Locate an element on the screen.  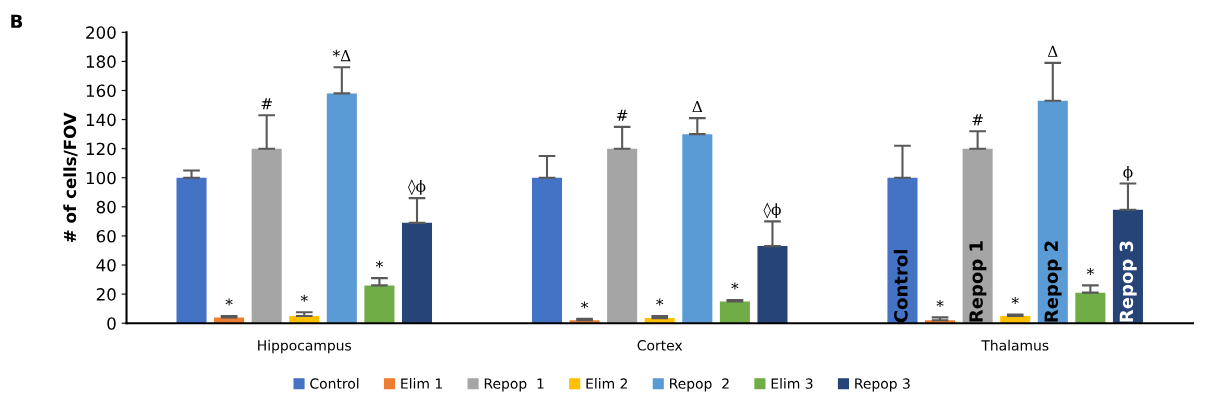
y-tick-label: 20 is located at coordinates (106, 294).